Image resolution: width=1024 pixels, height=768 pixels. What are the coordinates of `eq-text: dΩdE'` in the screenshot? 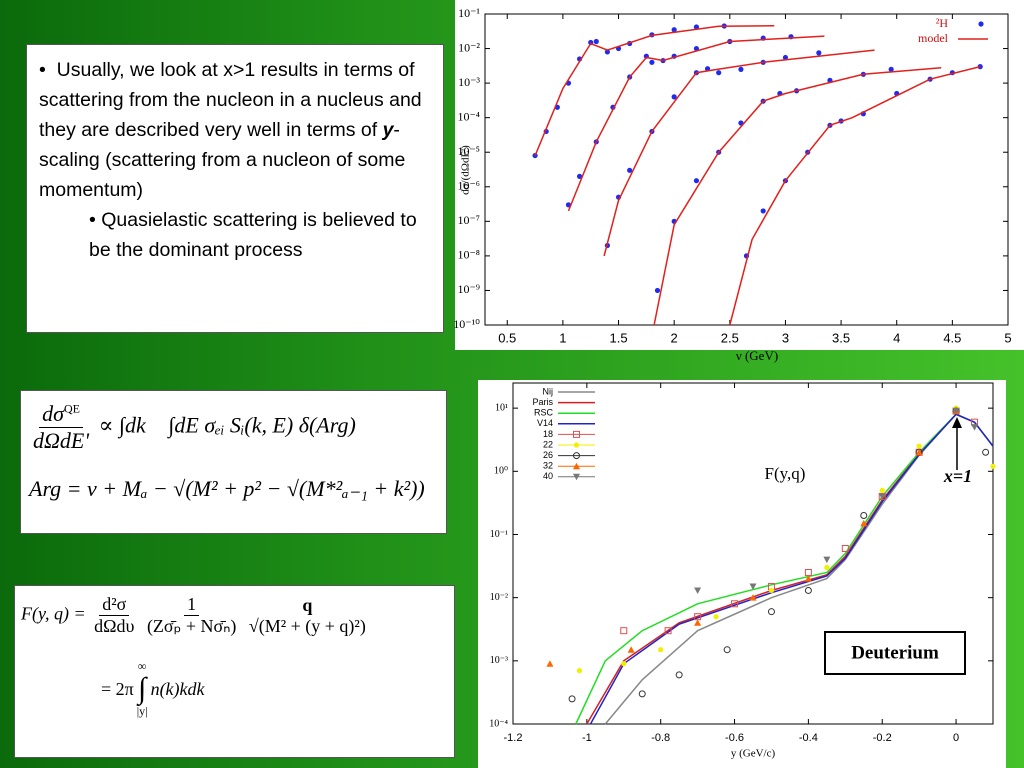 It's located at (61, 440).